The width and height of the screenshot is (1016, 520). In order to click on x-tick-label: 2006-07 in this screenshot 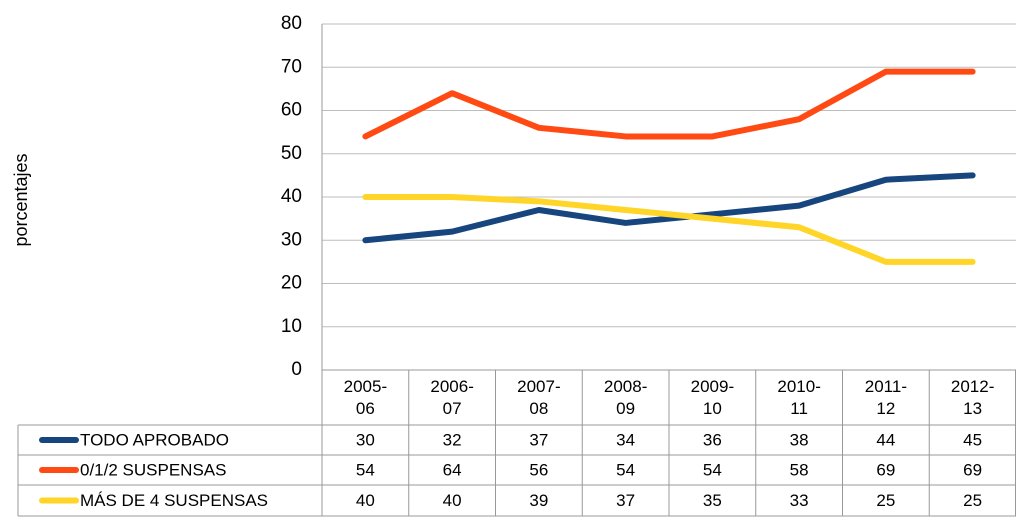, I will do `click(452, 397)`.